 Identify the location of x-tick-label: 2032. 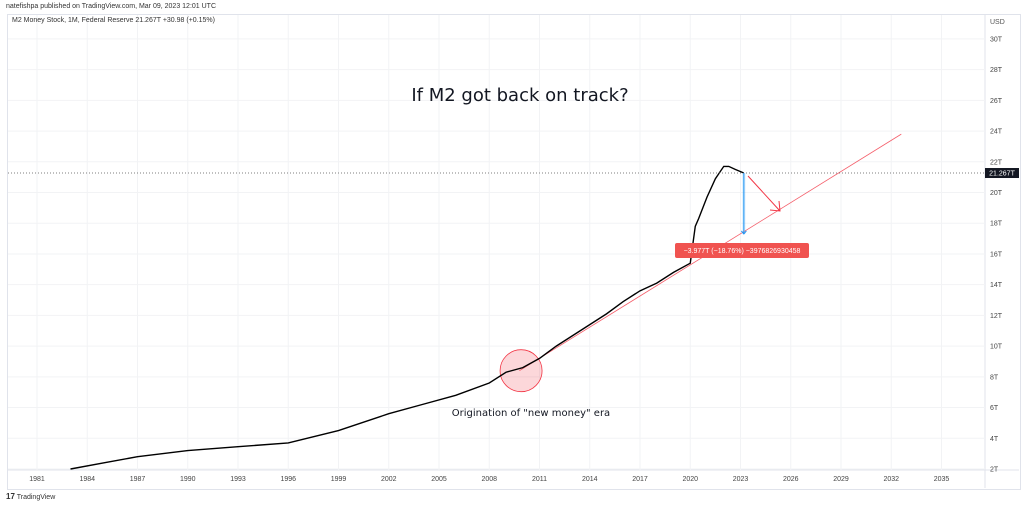
(891, 479).